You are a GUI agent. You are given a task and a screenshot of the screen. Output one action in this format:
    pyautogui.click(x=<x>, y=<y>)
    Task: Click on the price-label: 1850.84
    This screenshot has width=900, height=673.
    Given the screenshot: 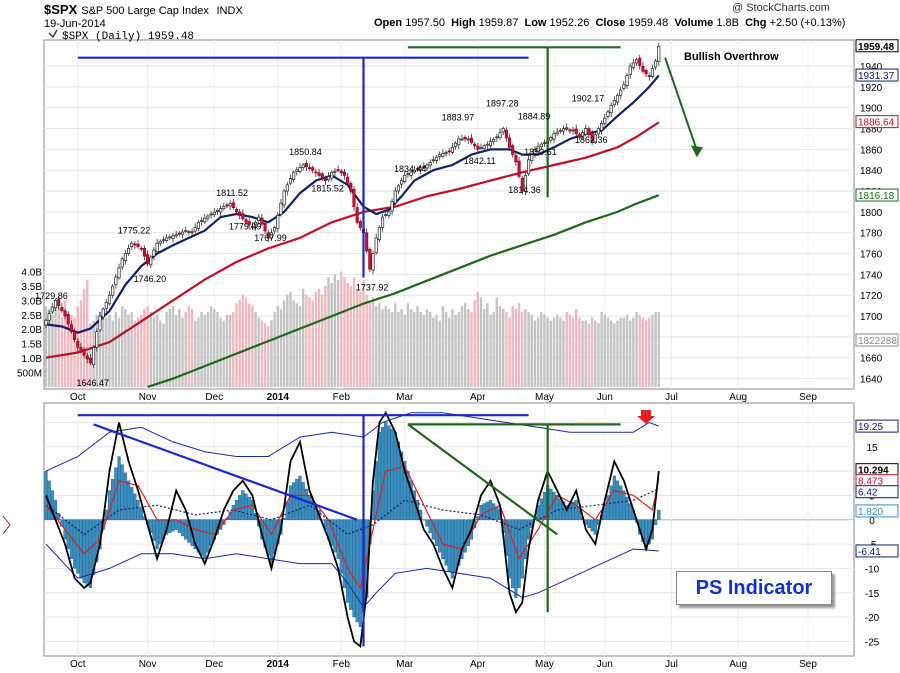 What is the action you would take?
    pyautogui.click(x=305, y=152)
    